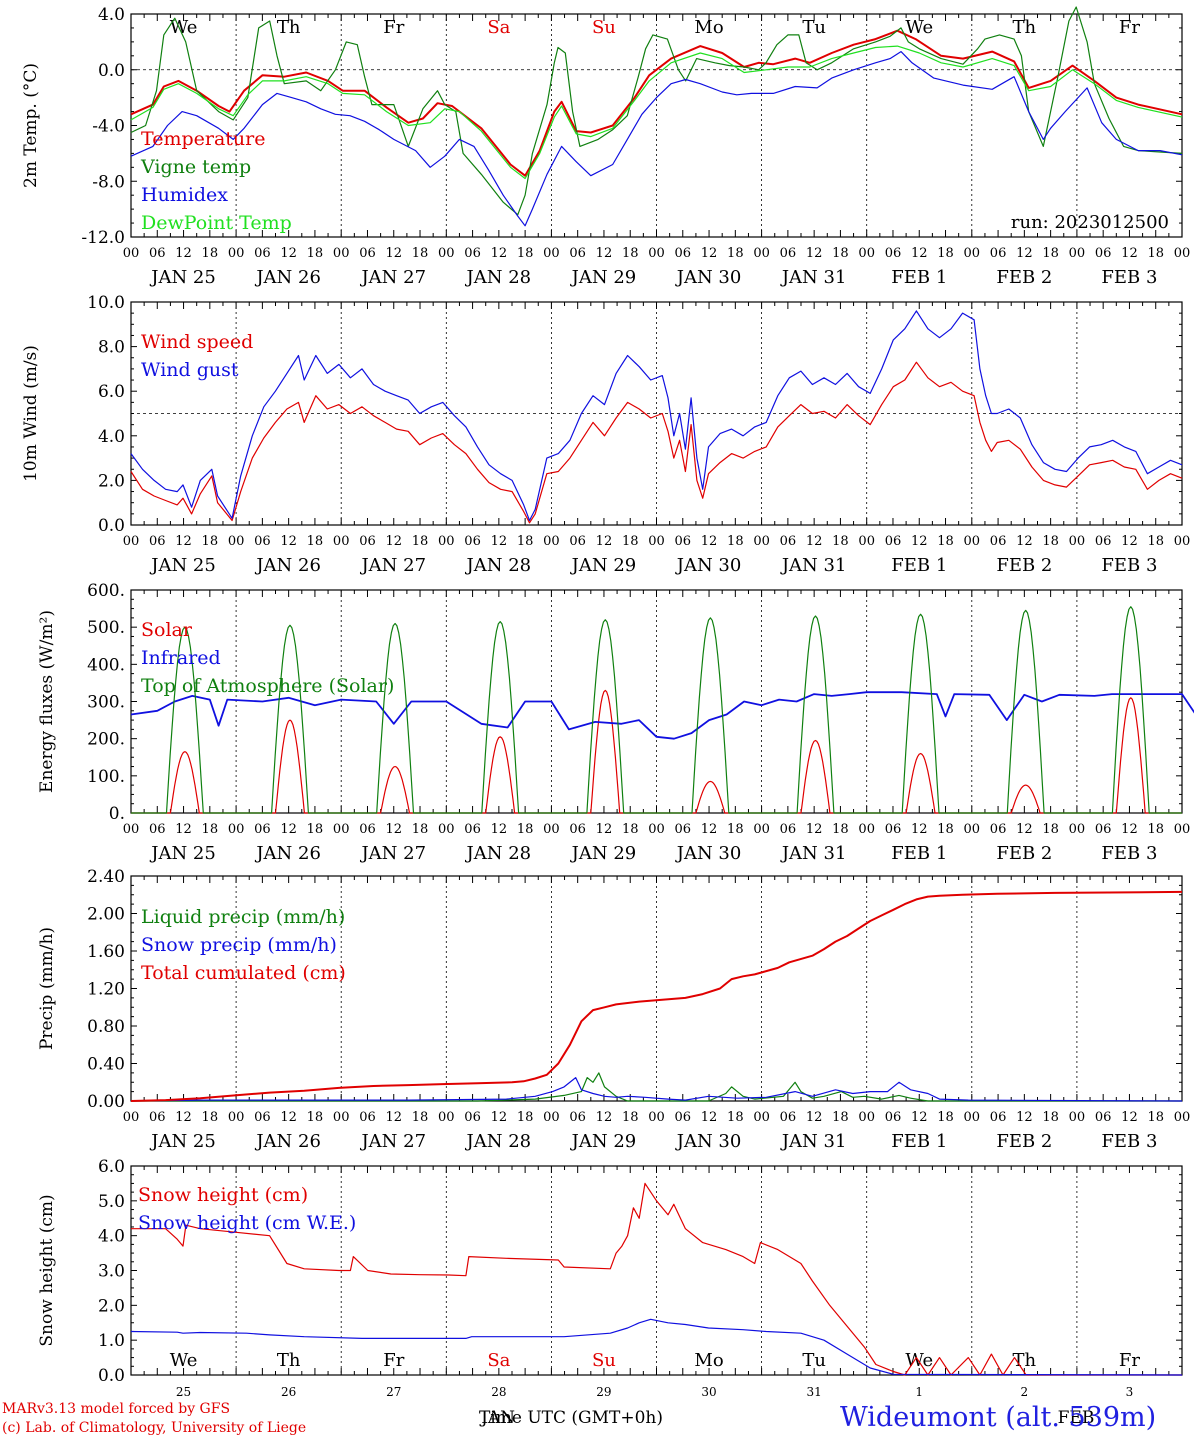 The height and width of the screenshot is (1440, 1194). What do you see at coordinates (267, 686) in the screenshot?
I see `legend-entry: Top of Atmosphere (Solar)` at bounding box center [267, 686].